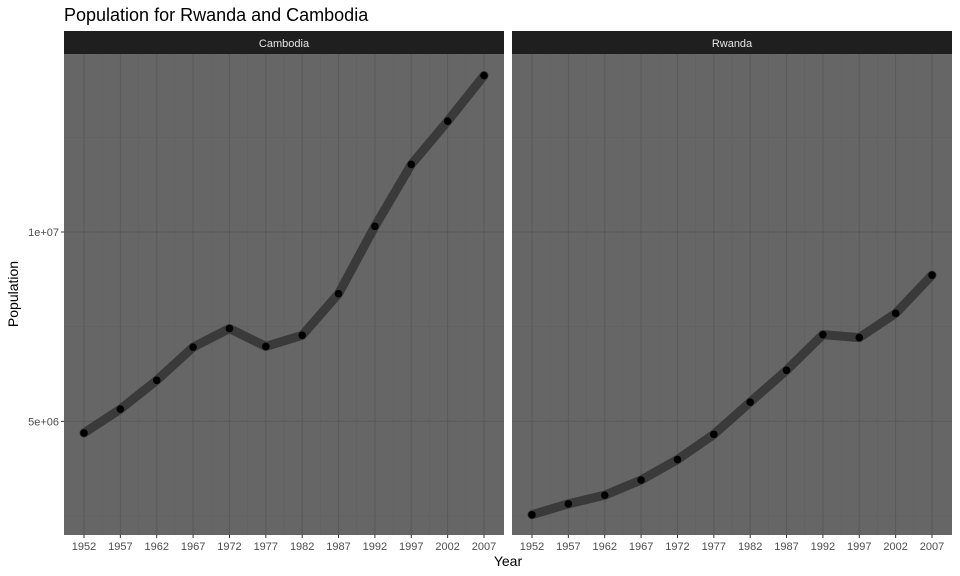 Image resolution: width=960 pixels, height=576 pixels. Describe the element at coordinates (216, 15) in the screenshot. I see `chart-title: Population for Rwanda and Cambodia` at that location.